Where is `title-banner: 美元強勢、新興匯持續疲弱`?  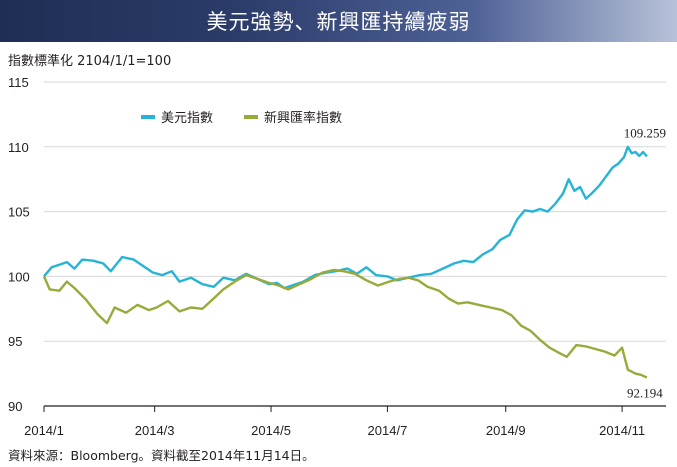
title-banner: 美元強勢、新興匯持續疲弱 is located at coordinates (338, 21).